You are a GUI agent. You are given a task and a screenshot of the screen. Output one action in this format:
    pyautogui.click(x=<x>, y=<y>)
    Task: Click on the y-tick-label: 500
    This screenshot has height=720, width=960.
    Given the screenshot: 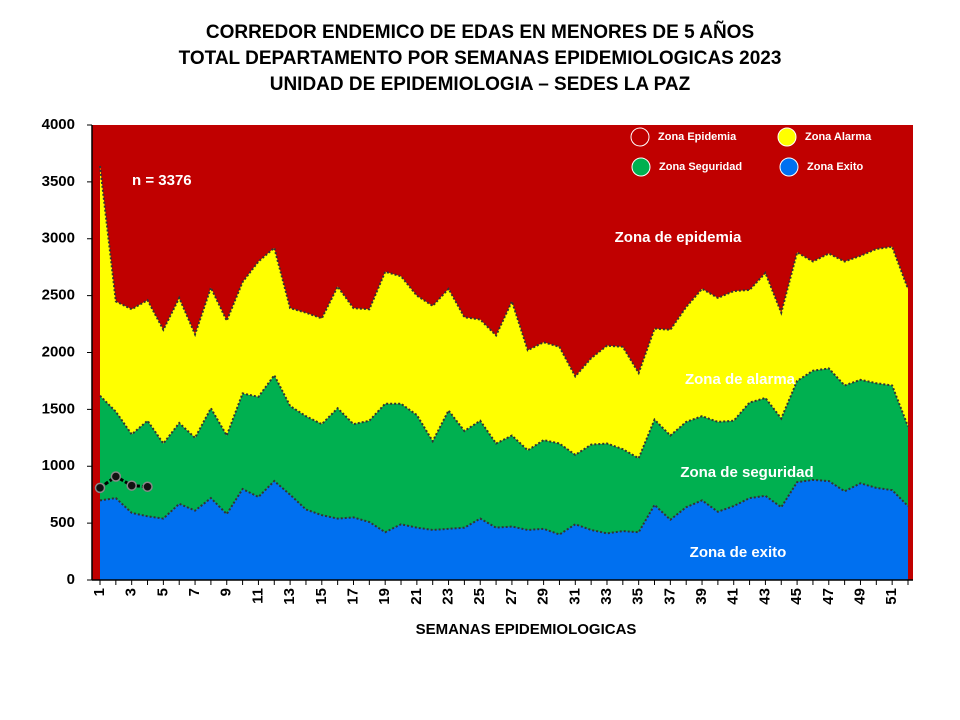 What is the action you would take?
    pyautogui.click(x=62, y=522)
    